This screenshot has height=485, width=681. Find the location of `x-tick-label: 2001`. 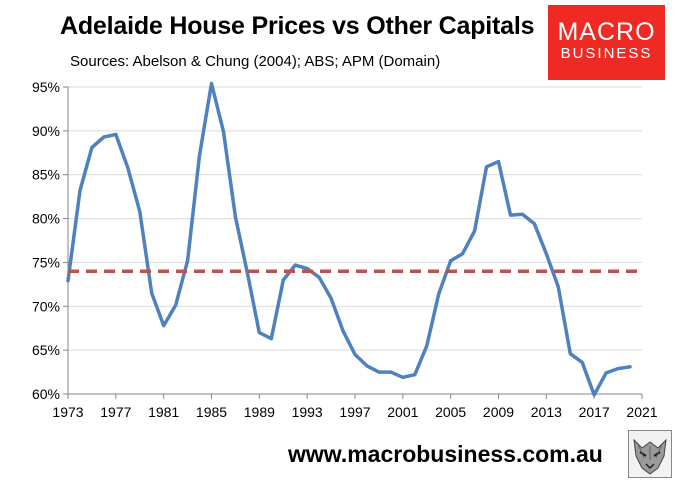

x-tick-label: 2001 is located at coordinates (402, 412).